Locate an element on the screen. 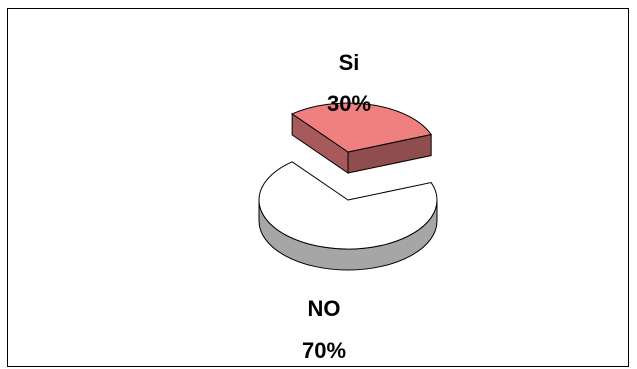 The image size is (637, 369). label-si-category: Si is located at coordinates (349, 62).